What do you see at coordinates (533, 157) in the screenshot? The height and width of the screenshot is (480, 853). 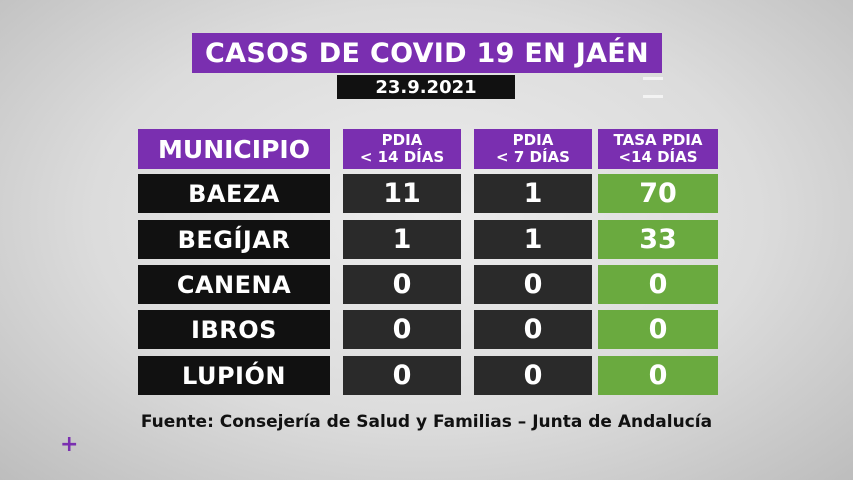 I see `header-pdia-7-line2: < 7 DÍAS` at bounding box center [533, 157].